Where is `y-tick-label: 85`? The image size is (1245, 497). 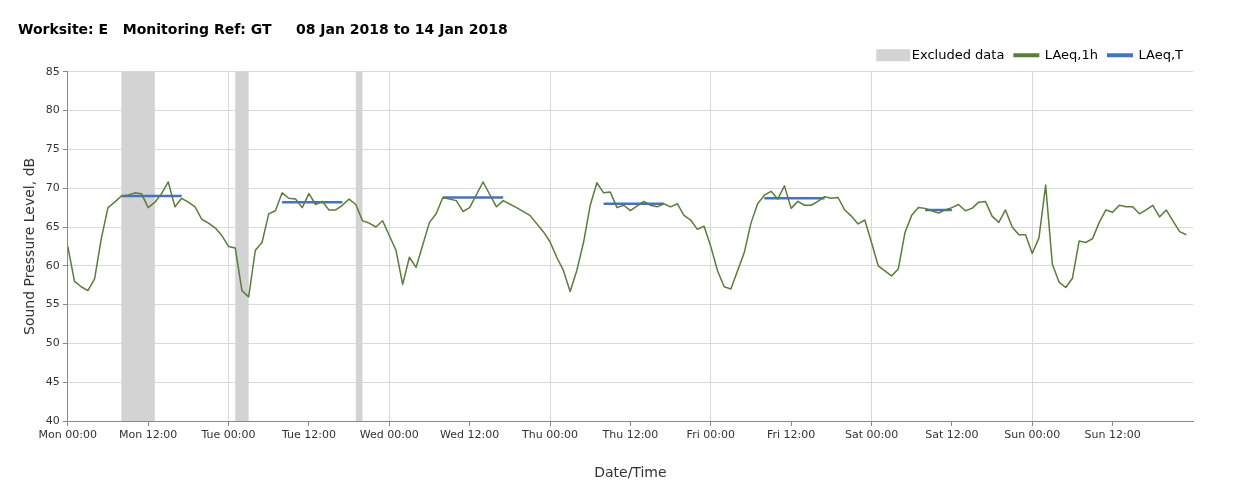 y-tick-label: 85 is located at coordinates (52, 71).